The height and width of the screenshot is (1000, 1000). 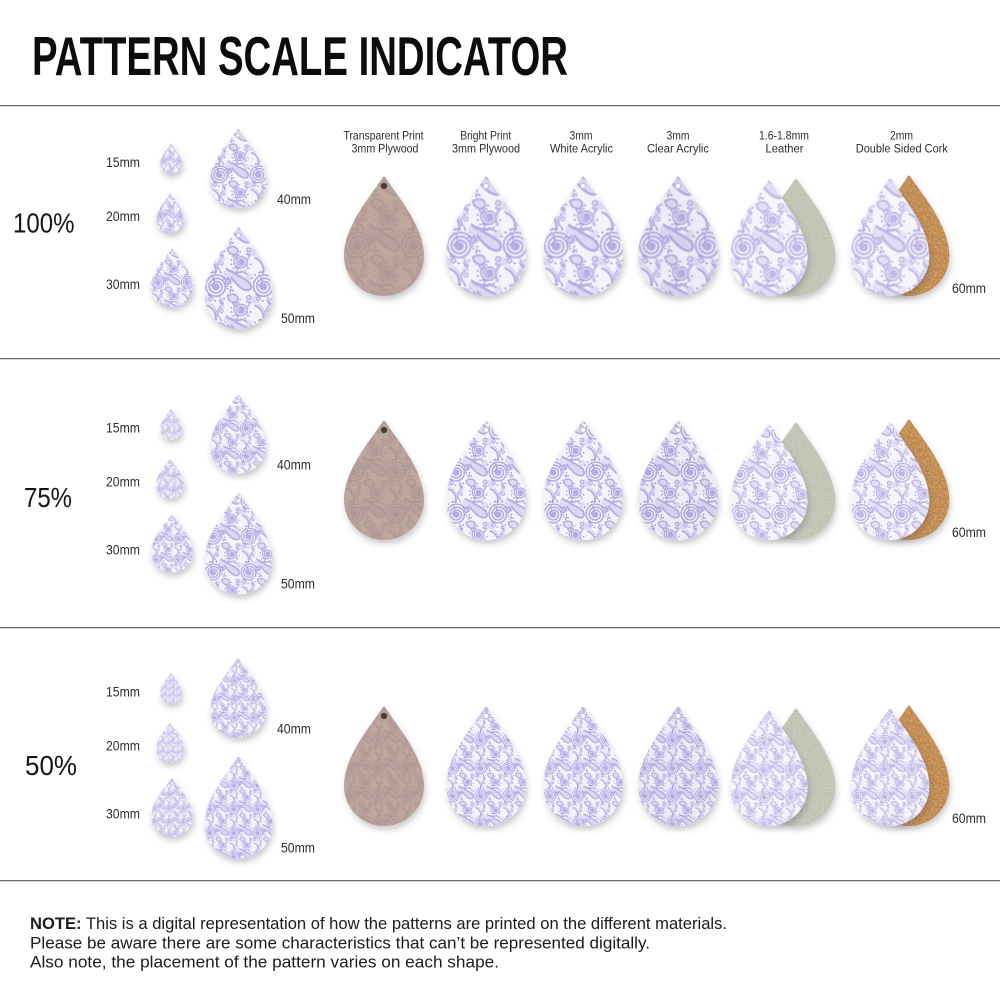 What do you see at coordinates (901, 136) in the screenshot?
I see `svg-text: 2mm` at bounding box center [901, 136].